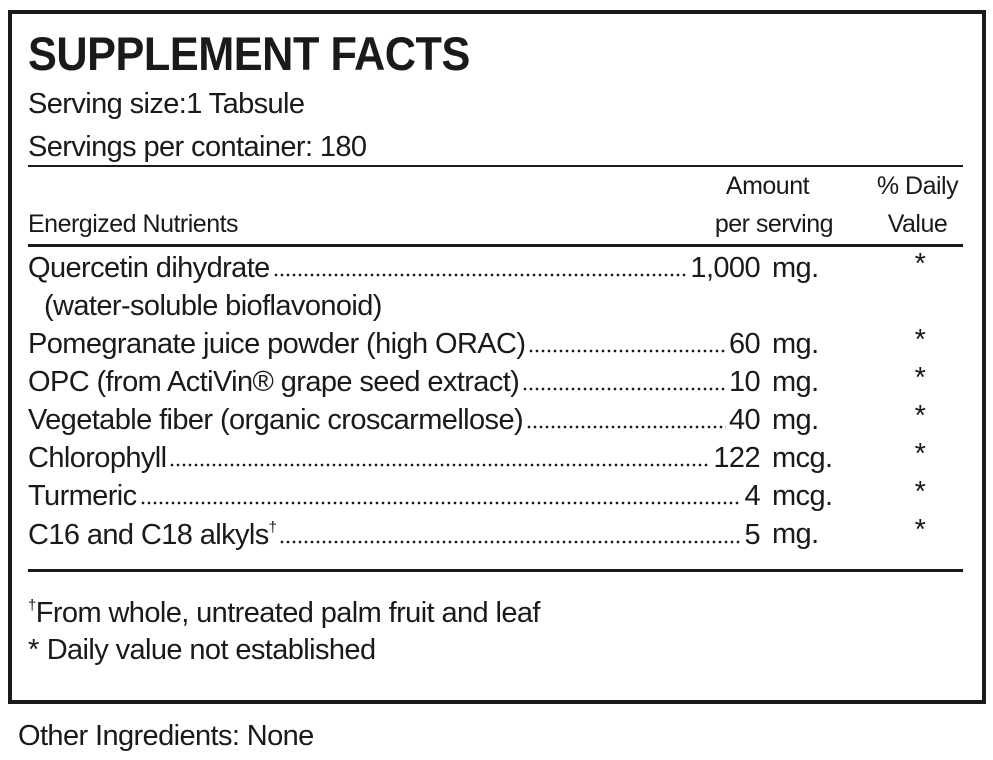  Describe the element at coordinates (744, 382) in the screenshot. I see `amount: 10` at that location.